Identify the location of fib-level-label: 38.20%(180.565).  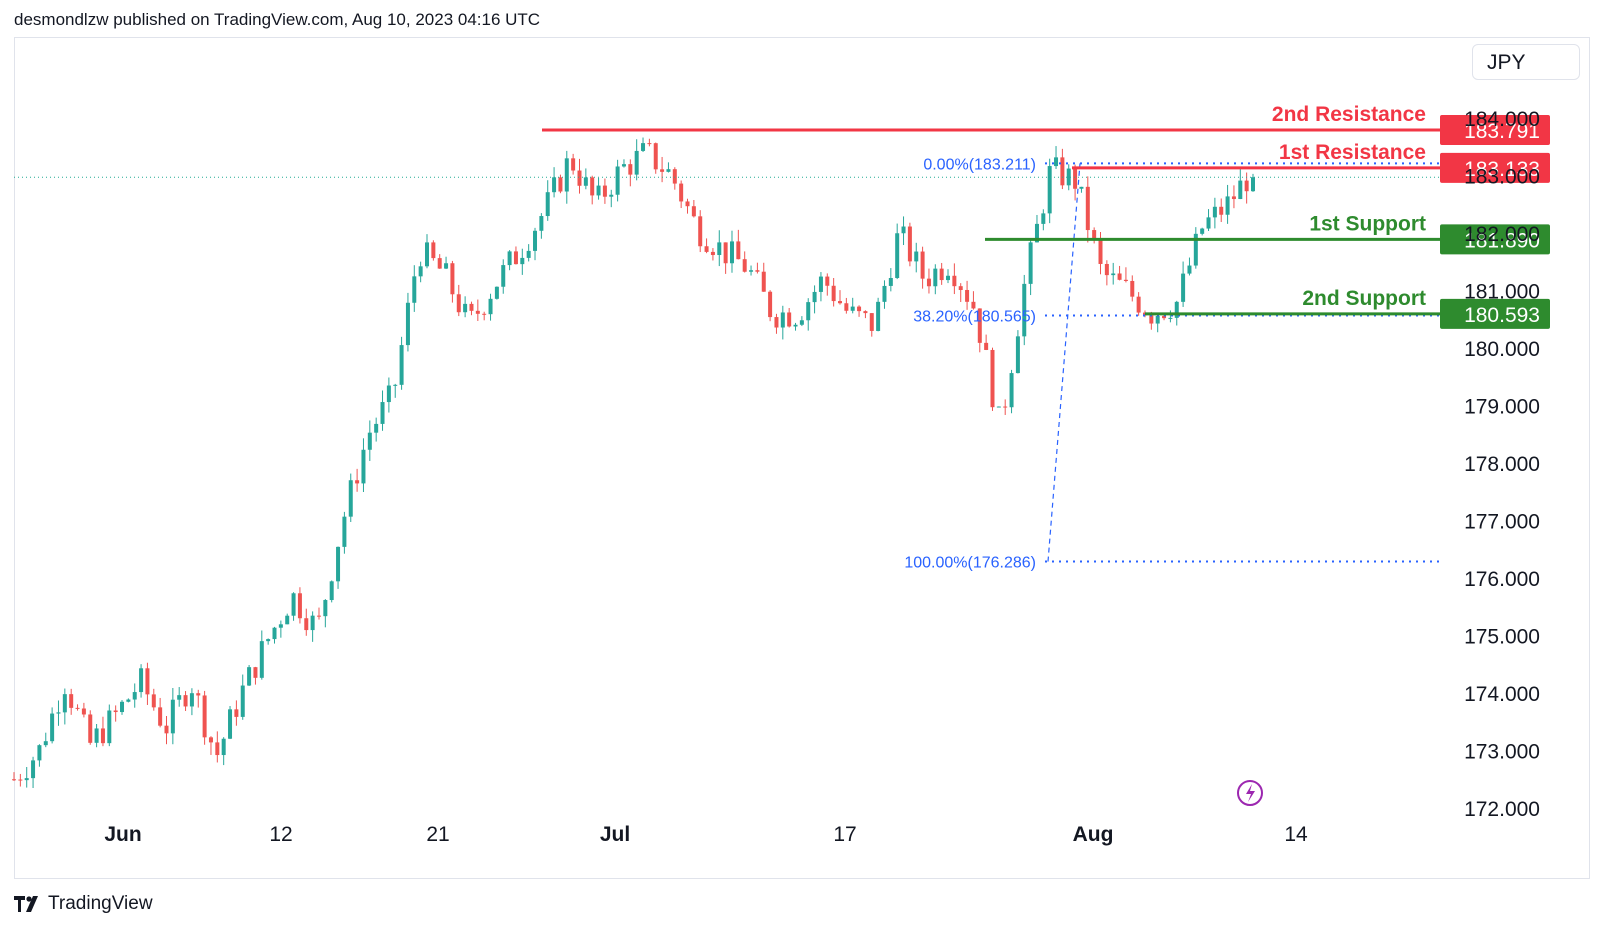
(974, 317).